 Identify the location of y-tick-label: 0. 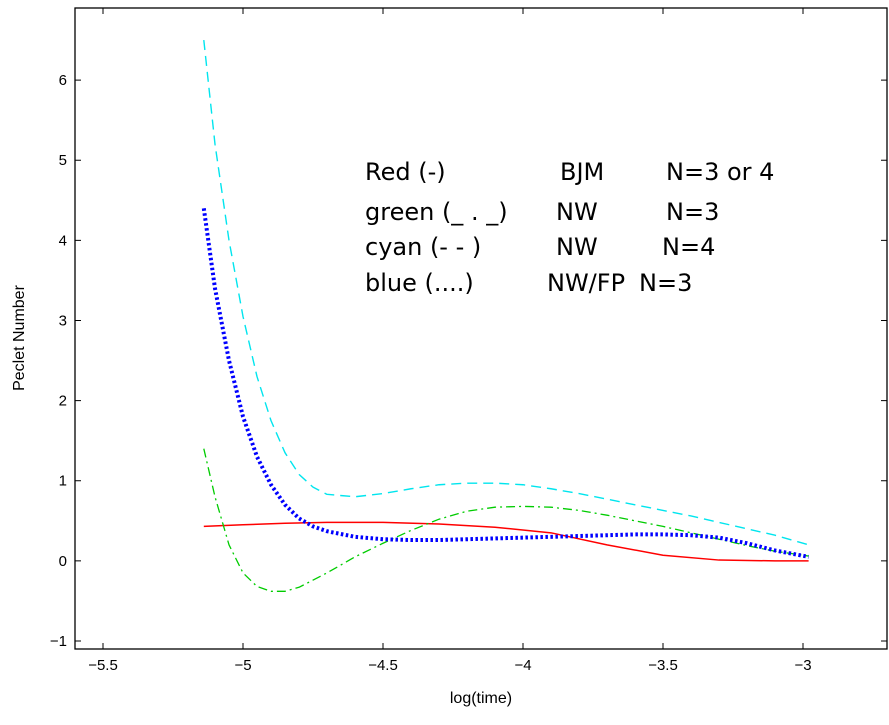
(63, 561).